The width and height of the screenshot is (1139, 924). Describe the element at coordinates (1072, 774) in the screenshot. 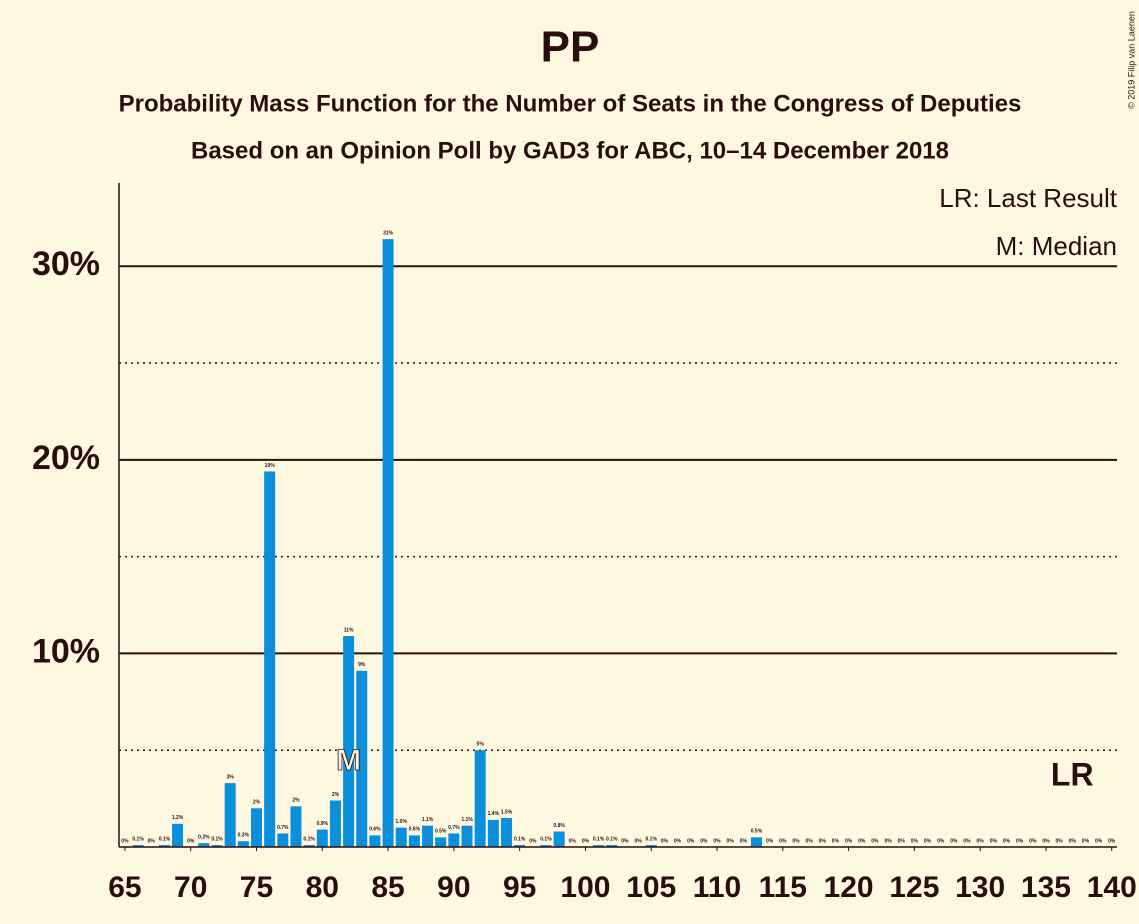

I see `last-result-marker: LR` at that location.